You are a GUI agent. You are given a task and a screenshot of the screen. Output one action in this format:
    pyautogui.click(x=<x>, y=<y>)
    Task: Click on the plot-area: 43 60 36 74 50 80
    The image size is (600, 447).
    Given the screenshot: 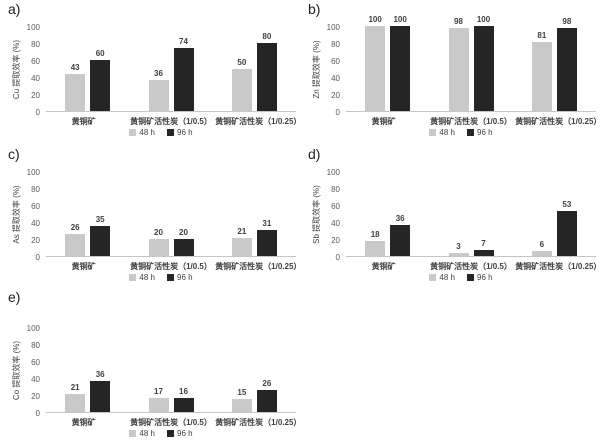 What is the action you would take?
    pyautogui.click(x=171, y=69)
    